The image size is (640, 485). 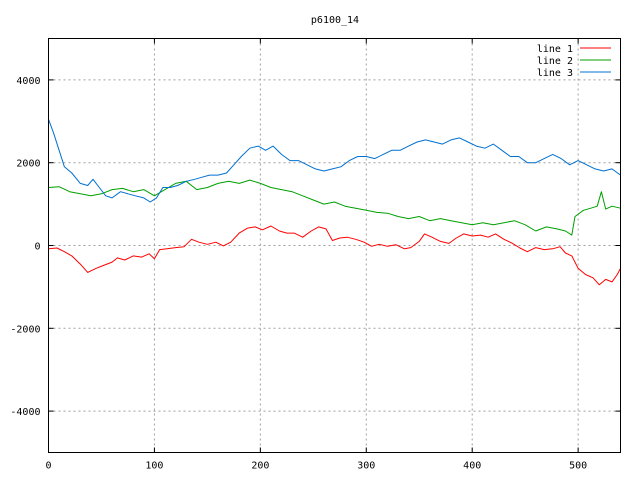 What do you see at coordinates (555, 49) in the screenshot?
I see `legend-label-1: line 1` at bounding box center [555, 49].